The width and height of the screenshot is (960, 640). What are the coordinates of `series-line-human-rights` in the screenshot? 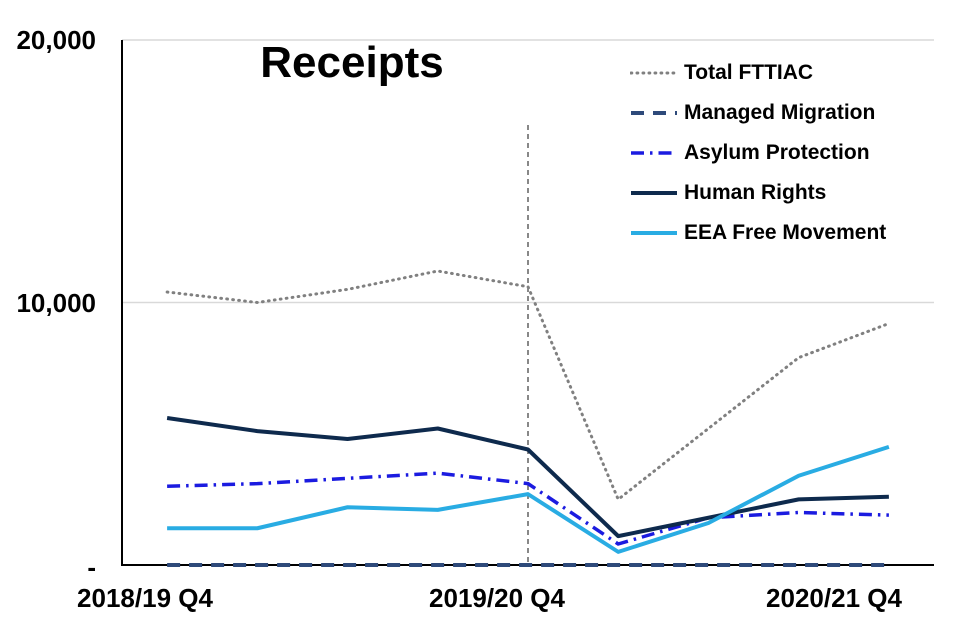 It's located at (527, 477).